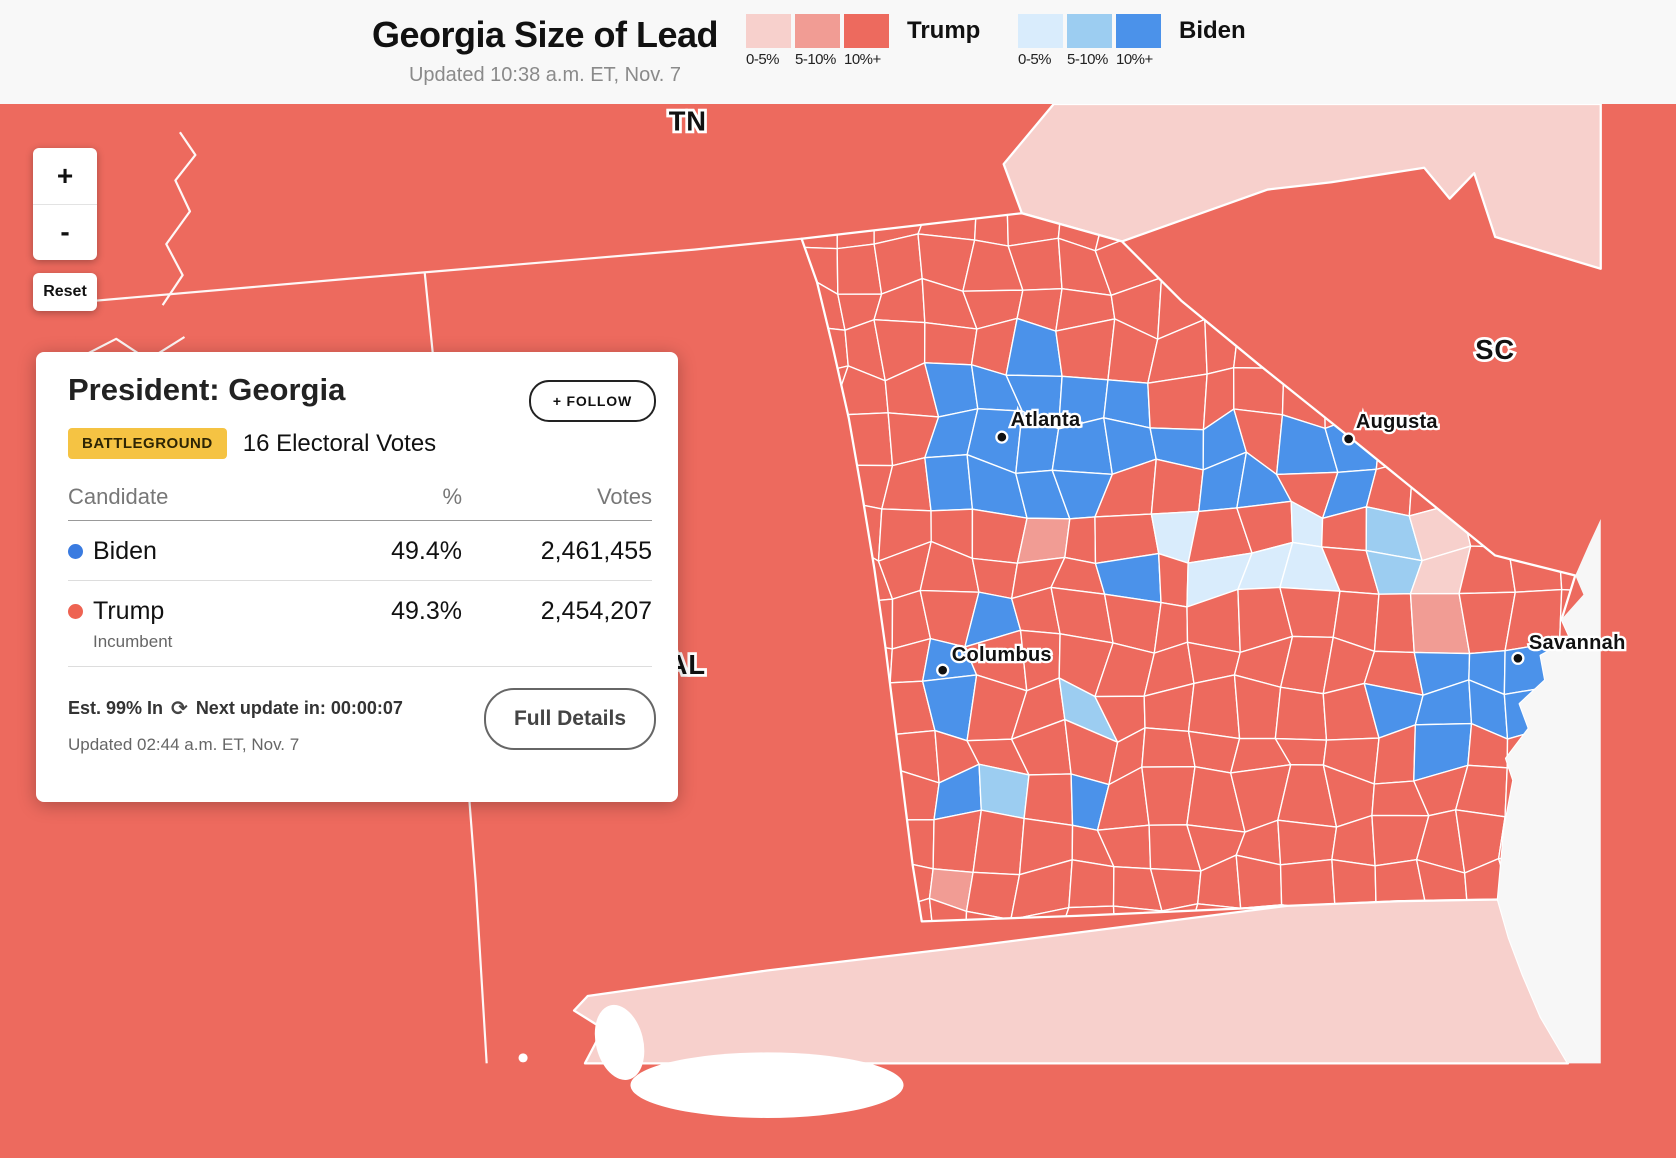 This screenshot has width=1676, height=1158. Describe the element at coordinates (207, 389) in the screenshot. I see `race-title: President: Georgia` at that location.